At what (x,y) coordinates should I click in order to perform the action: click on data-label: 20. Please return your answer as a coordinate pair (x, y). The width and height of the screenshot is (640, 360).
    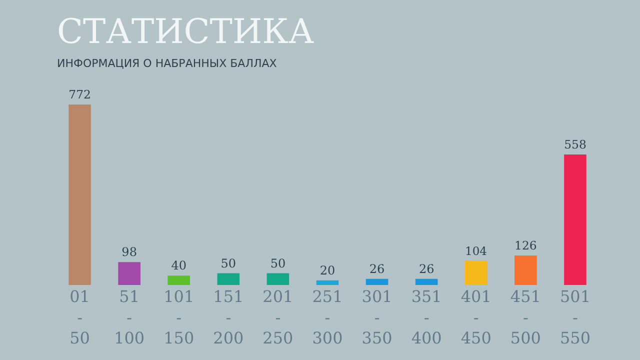
    Looking at the image, I should click on (328, 270).